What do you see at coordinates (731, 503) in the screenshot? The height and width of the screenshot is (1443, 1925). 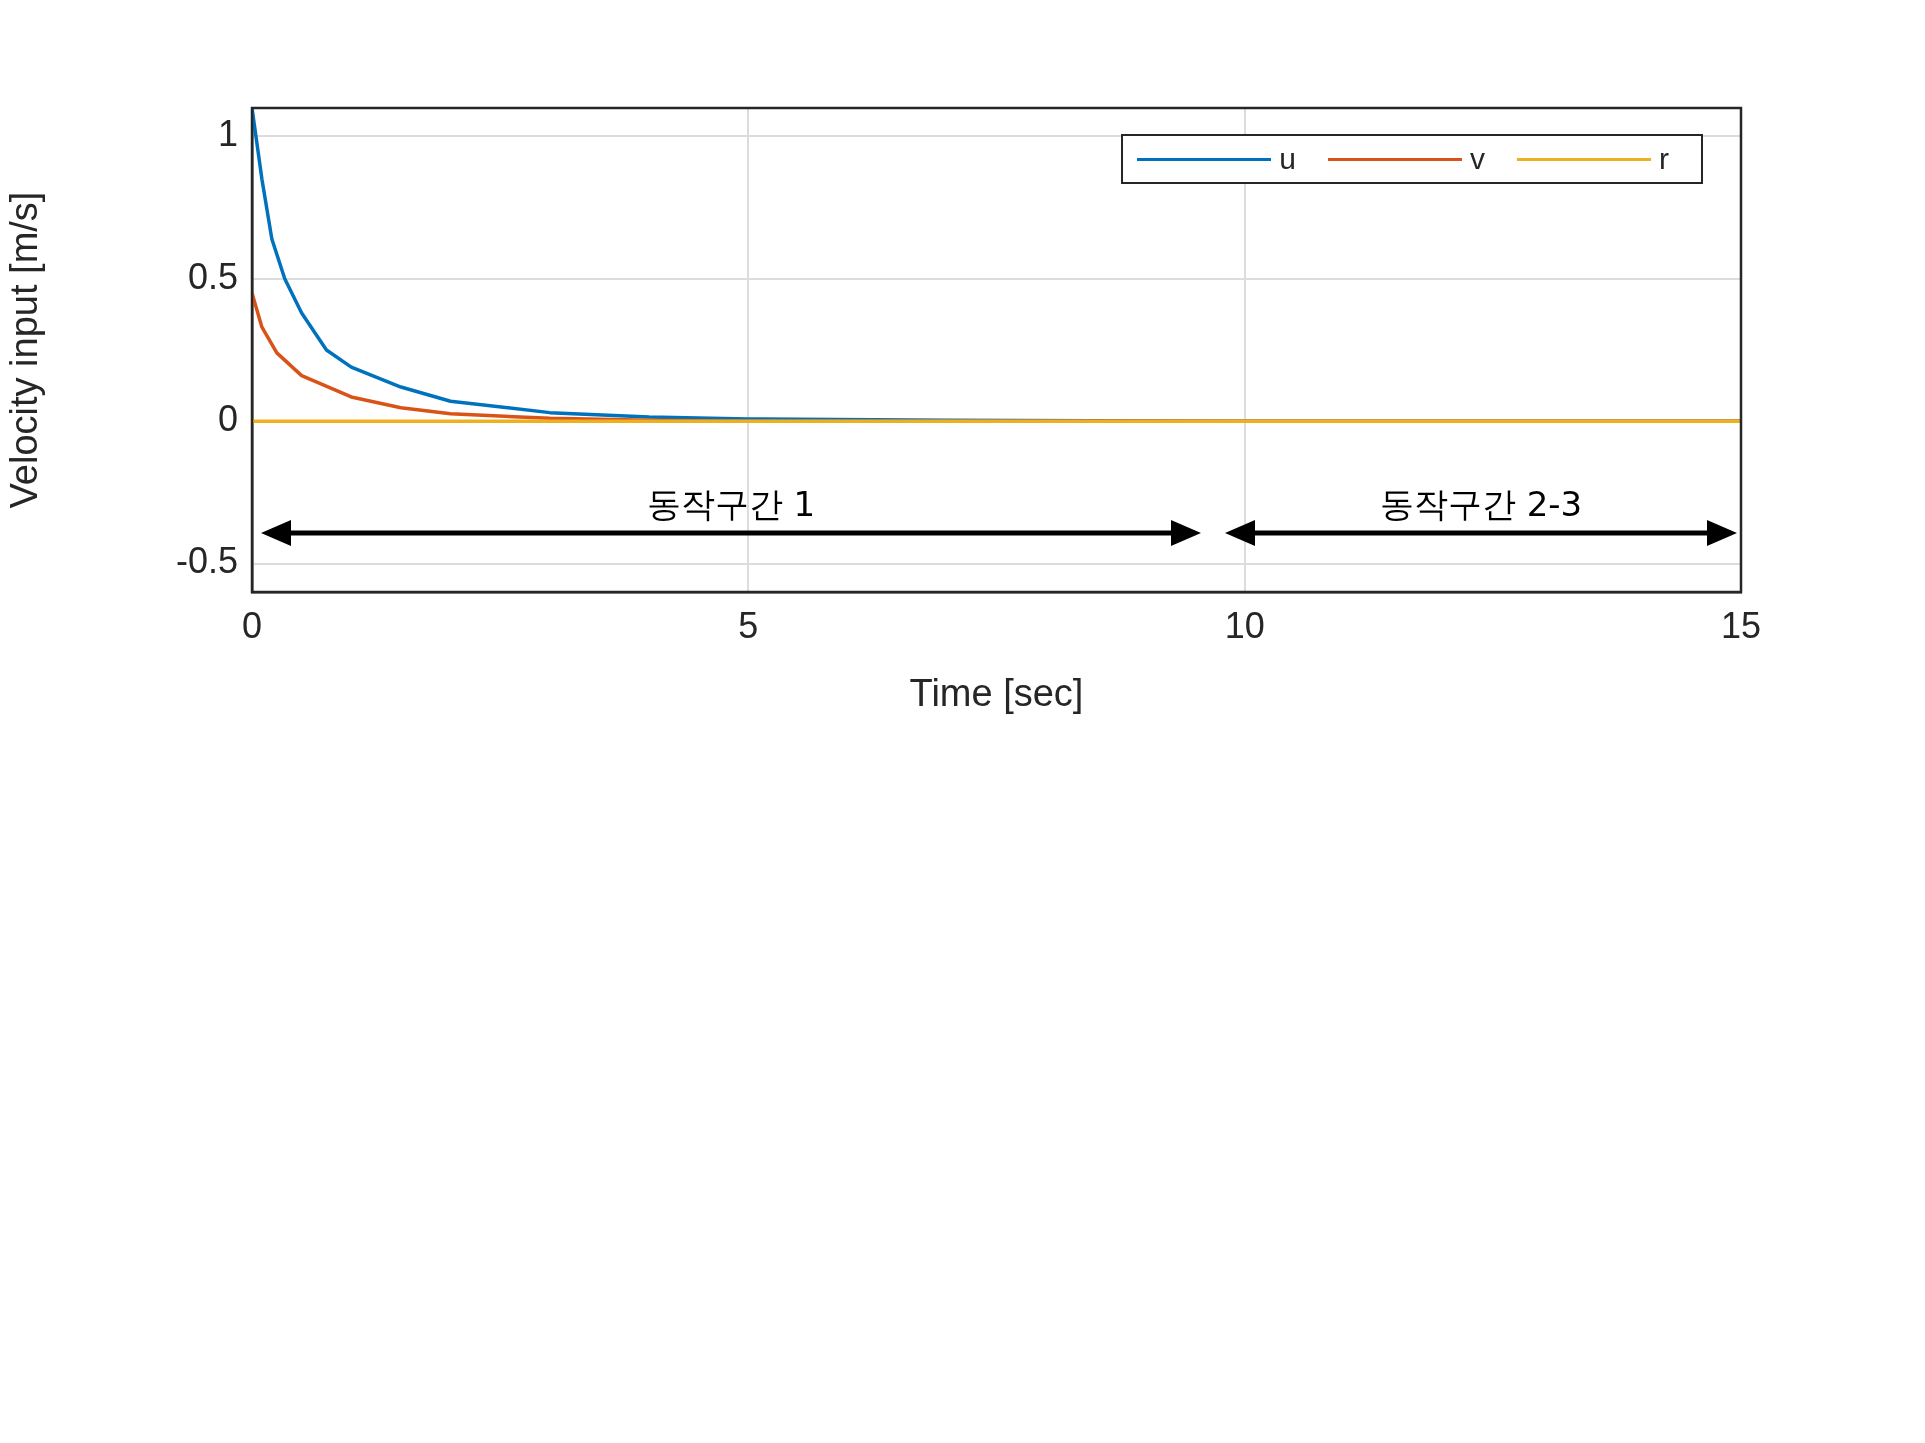 I see `annotation: 동작구간 1` at bounding box center [731, 503].